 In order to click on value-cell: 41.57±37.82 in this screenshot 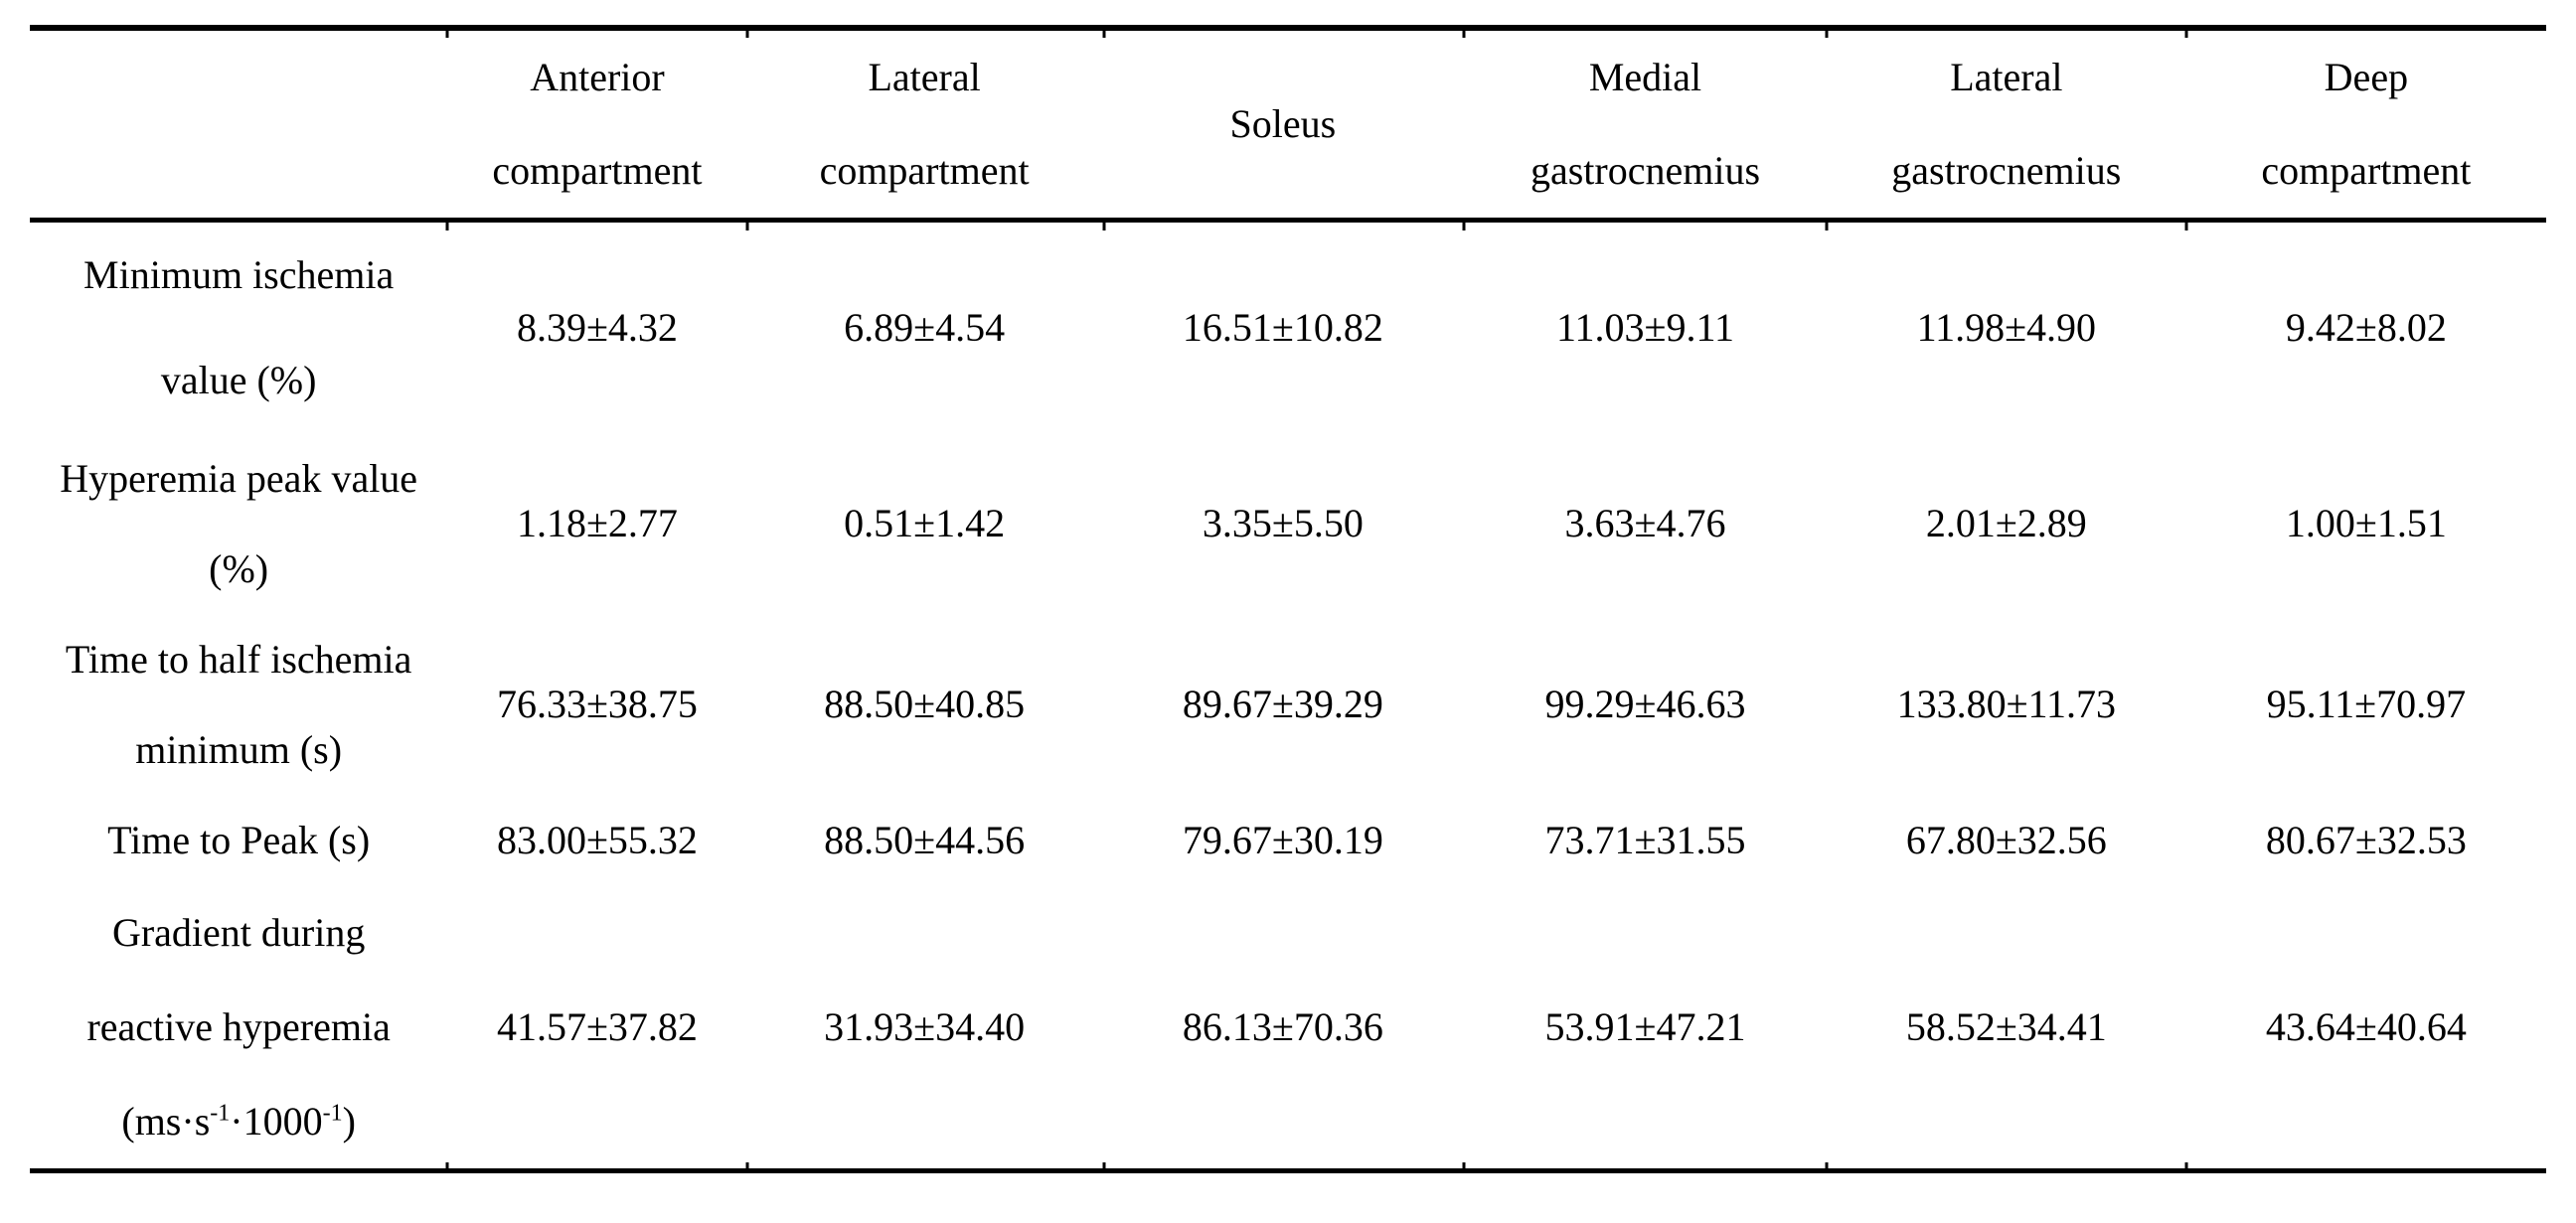, I will do `click(597, 1026)`.